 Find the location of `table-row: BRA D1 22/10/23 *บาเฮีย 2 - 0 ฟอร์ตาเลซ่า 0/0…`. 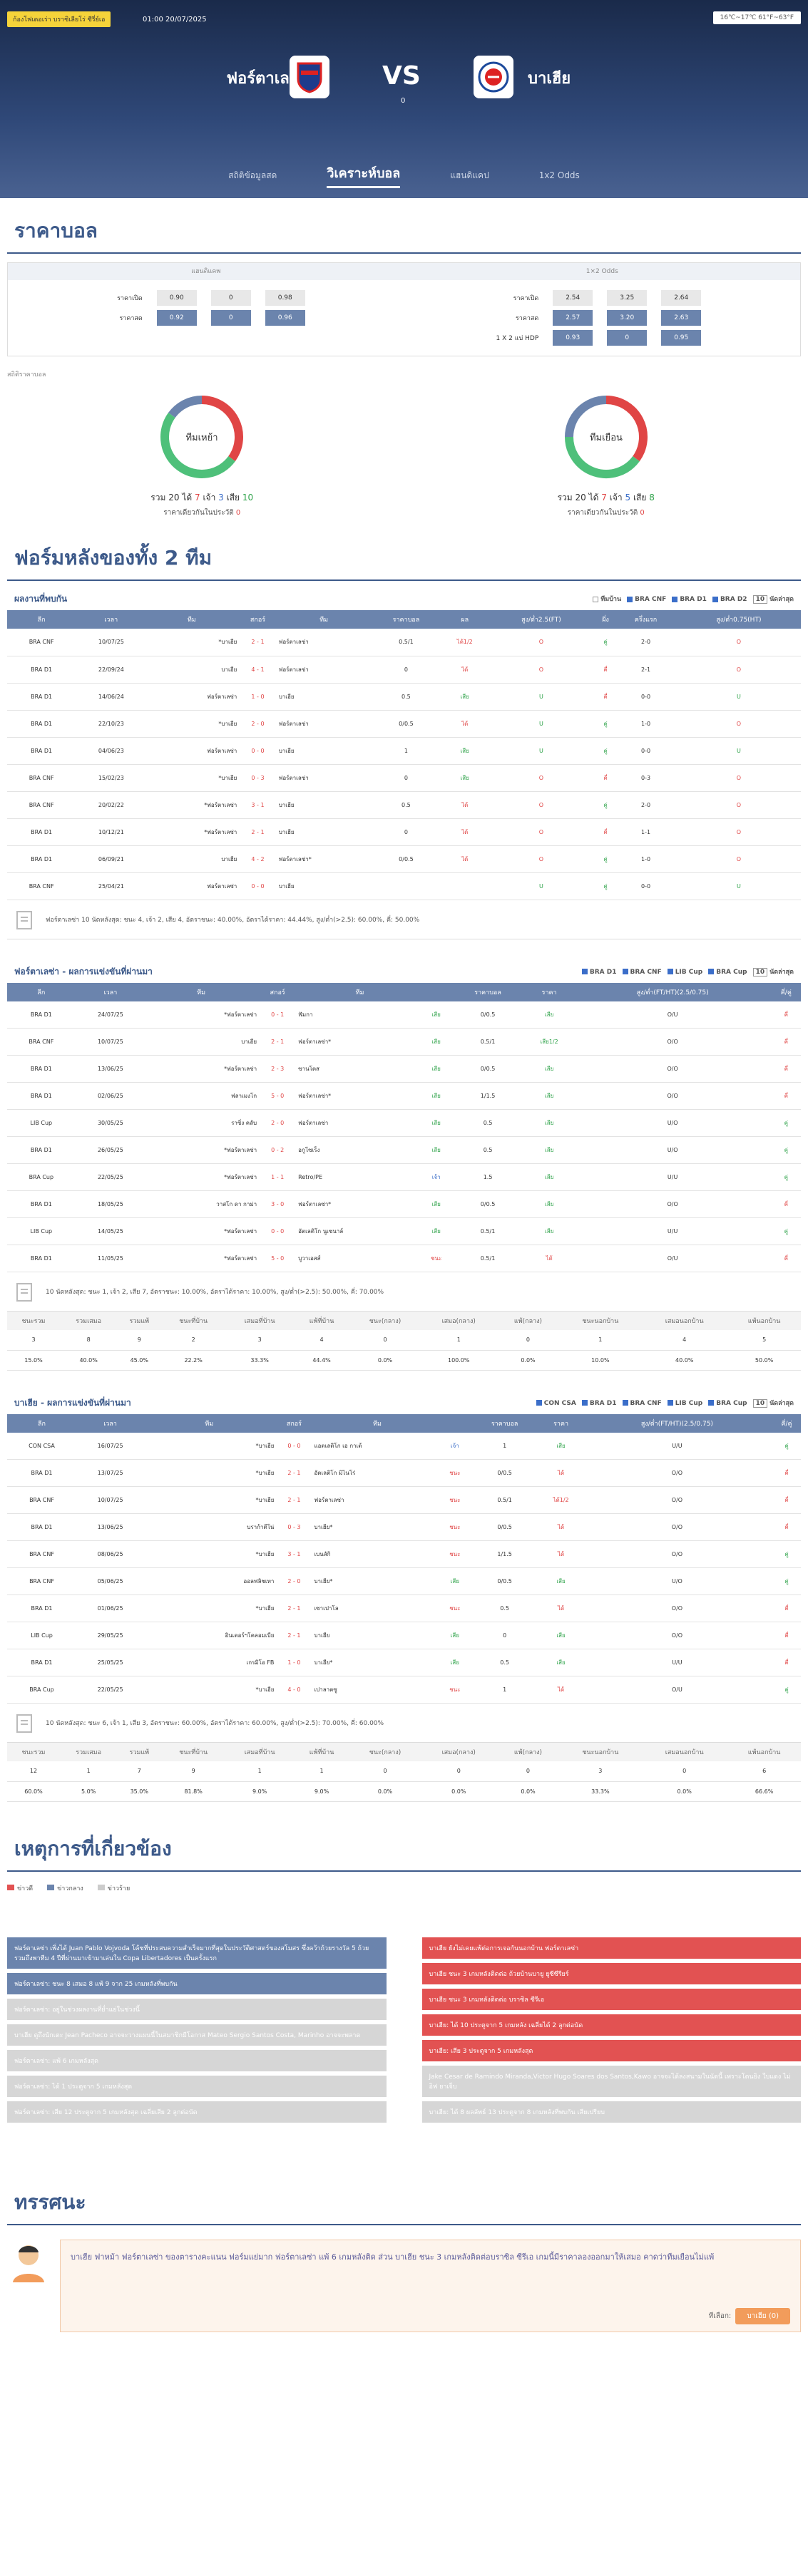

table-row: BRA D1 22/10/23 *บาเฮีย 2 - 0 ฟอร์ตาเลซ่า 0/0… is located at coordinates (404, 724).